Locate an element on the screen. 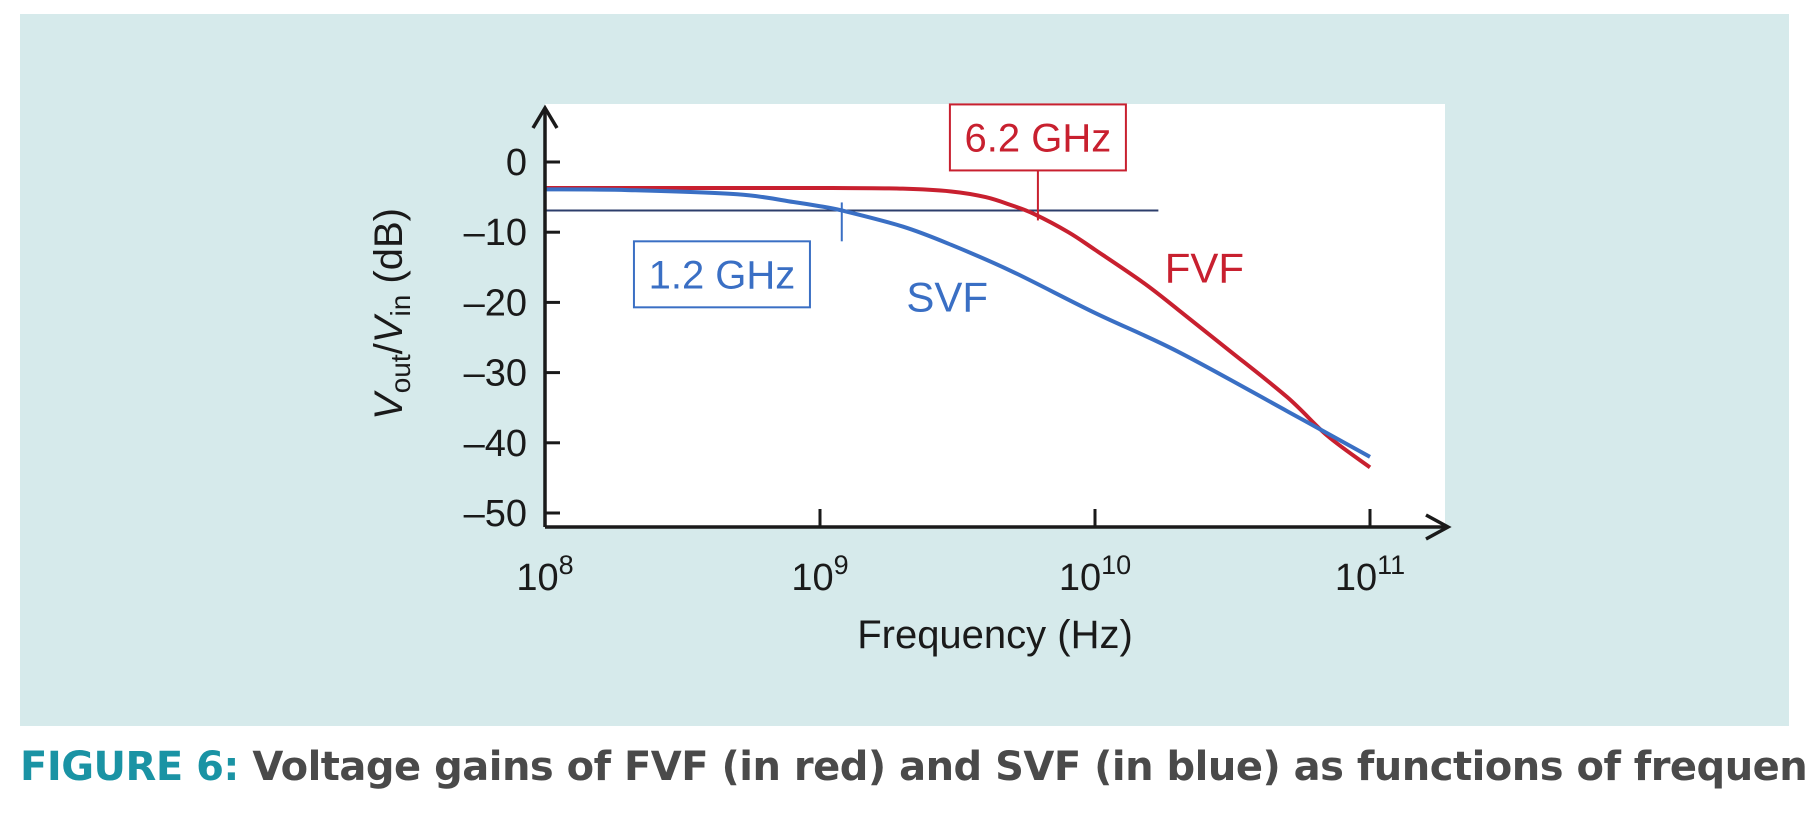 This screenshot has height=813, width=1809. y-axis-arrow is located at coordinates (545, 116).